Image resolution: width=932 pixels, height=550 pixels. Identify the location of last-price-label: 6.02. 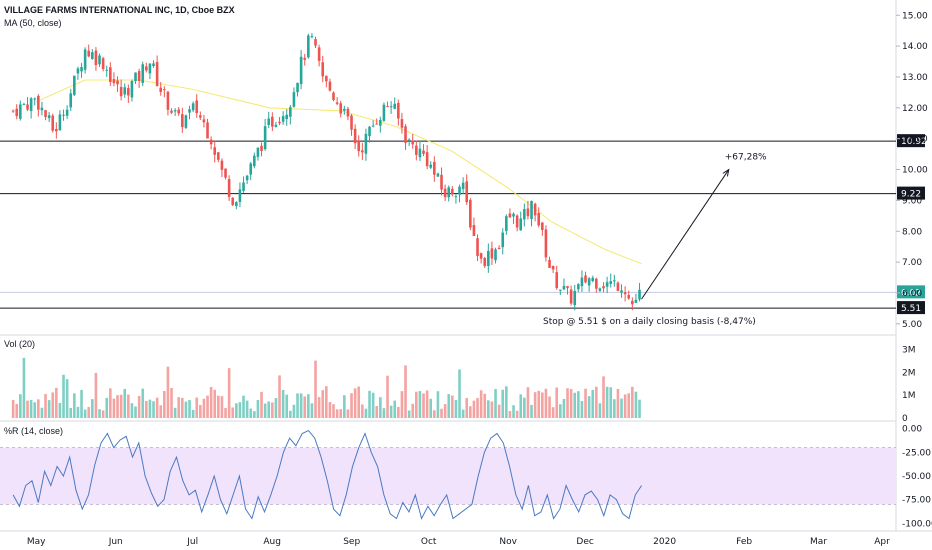
(911, 293).